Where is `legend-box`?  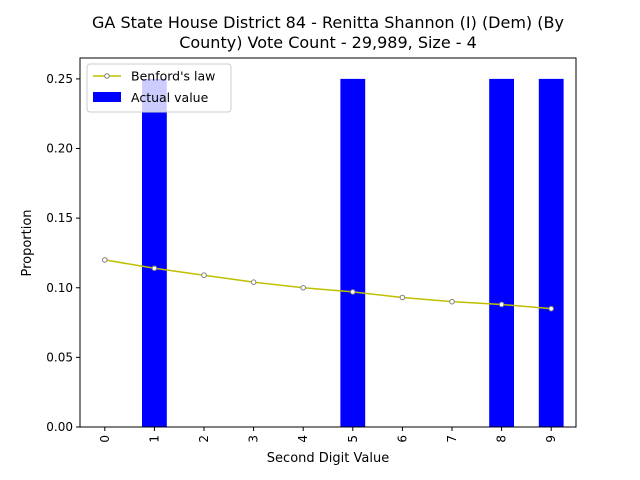 legend-box is located at coordinates (159, 88).